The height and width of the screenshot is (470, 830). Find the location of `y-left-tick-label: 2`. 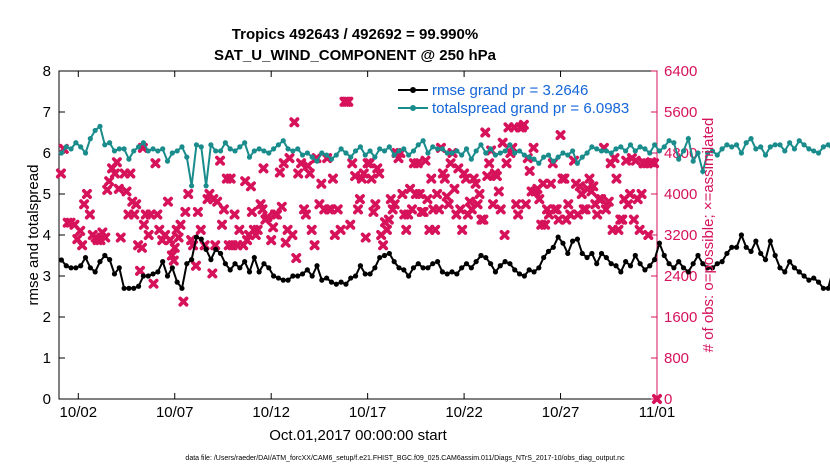

y-left-tick-label: 2 is located at coordinates (47, 317).